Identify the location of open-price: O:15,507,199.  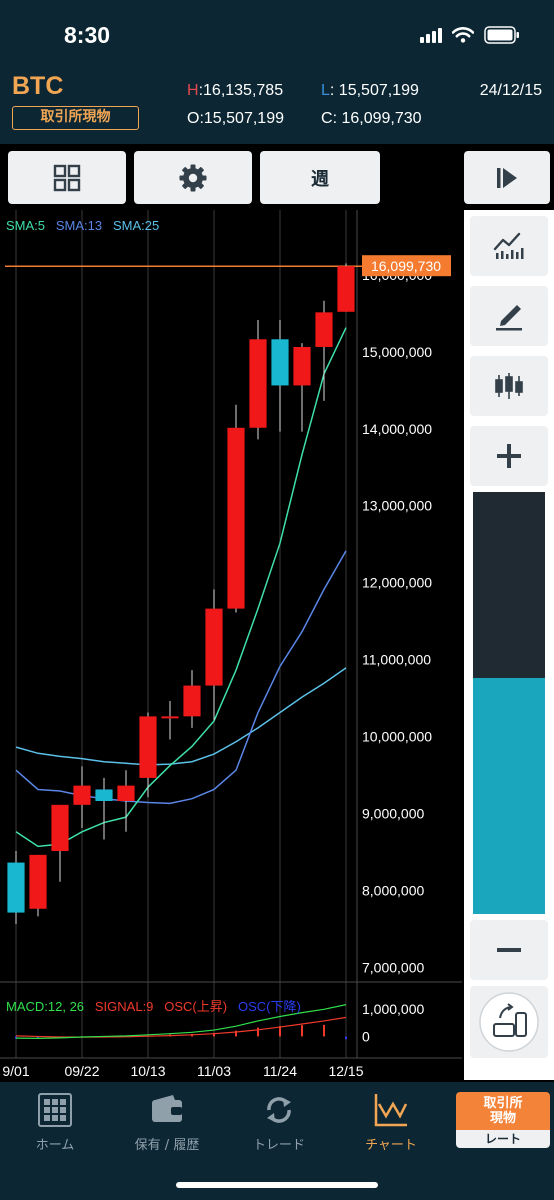
(235, 118).